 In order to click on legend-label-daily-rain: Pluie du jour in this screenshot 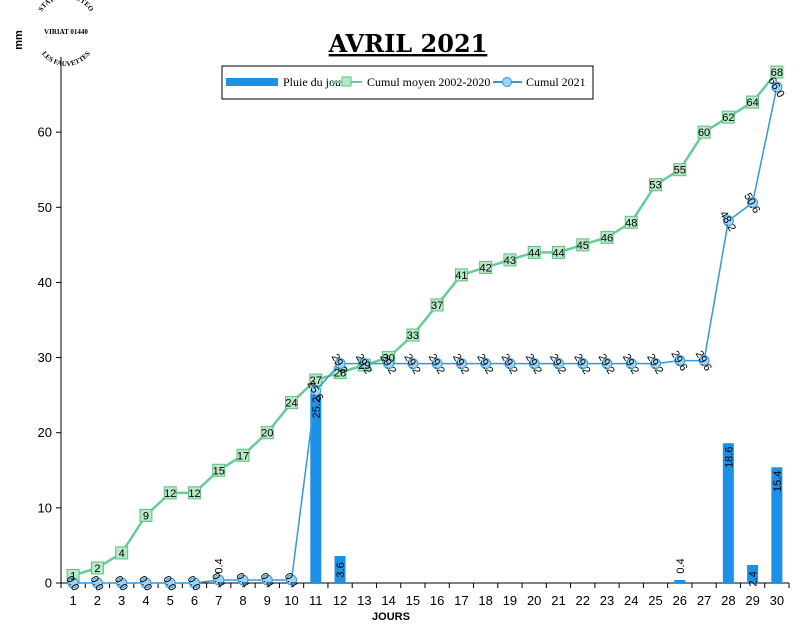, I will do `click(314, 82)`.